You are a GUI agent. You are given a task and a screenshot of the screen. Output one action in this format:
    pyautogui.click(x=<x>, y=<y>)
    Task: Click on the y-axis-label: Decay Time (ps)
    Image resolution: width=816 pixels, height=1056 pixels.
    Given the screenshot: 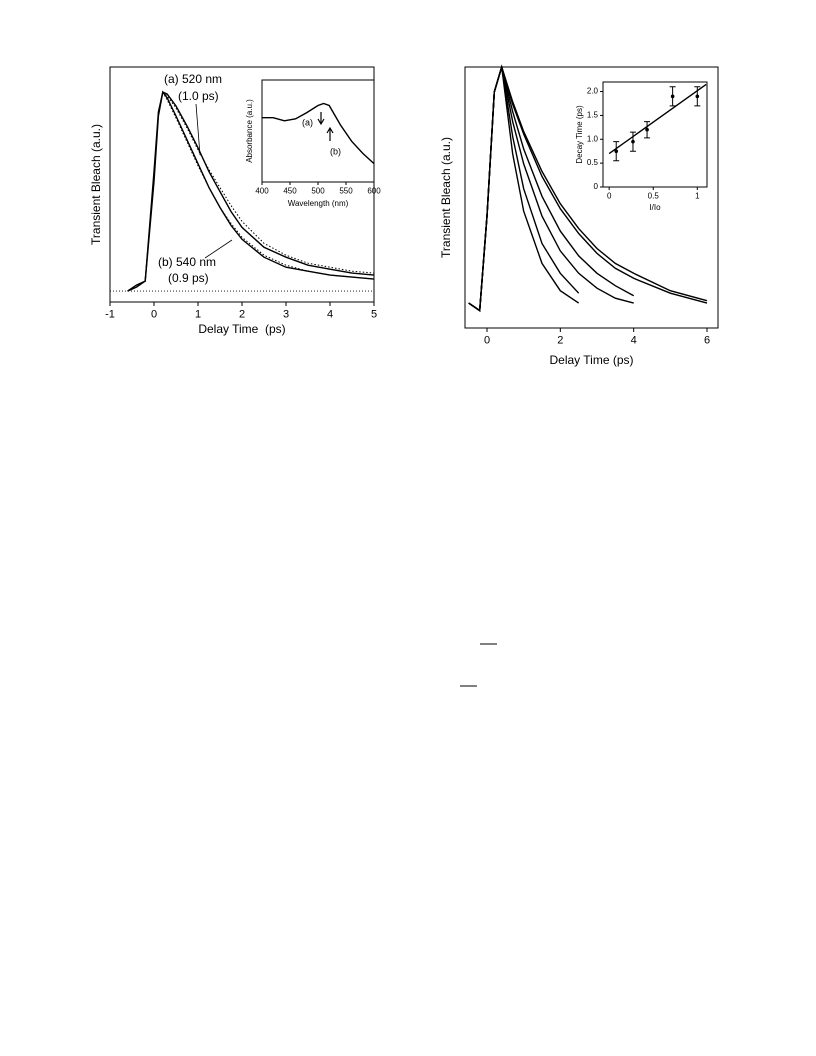 What is the action you would take?
    pyautogui.click(x=579, y=134)
    